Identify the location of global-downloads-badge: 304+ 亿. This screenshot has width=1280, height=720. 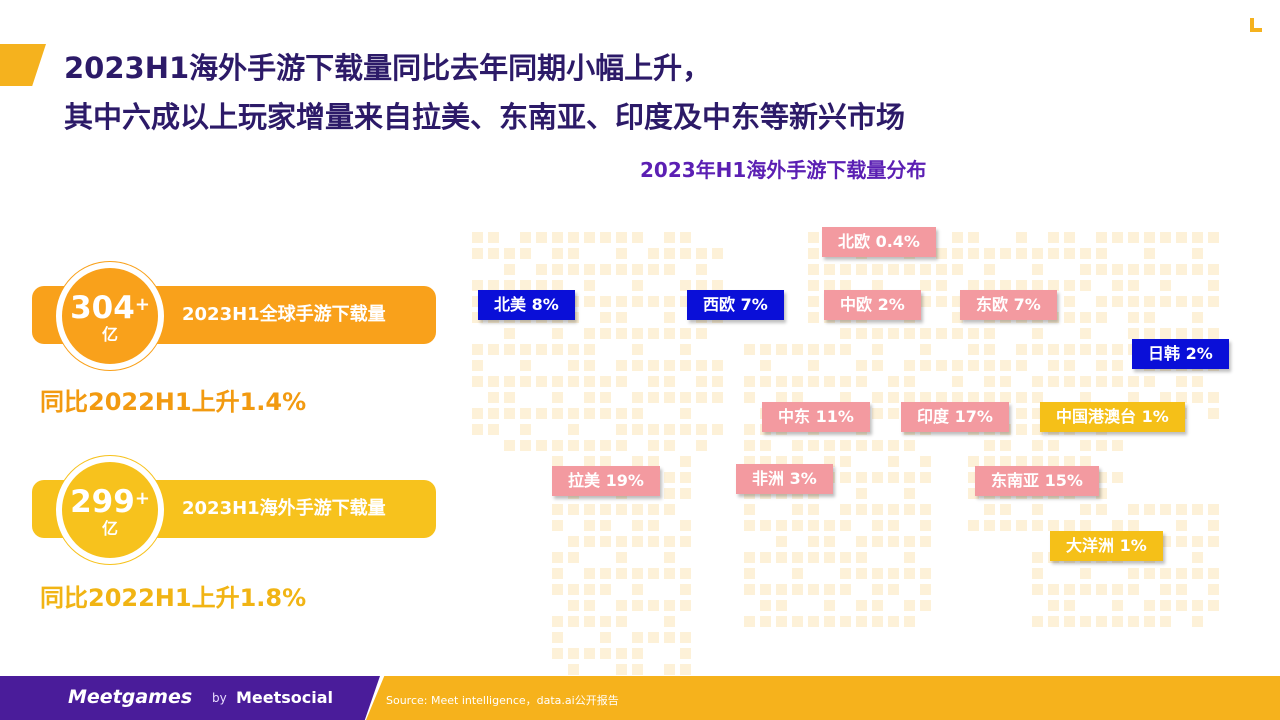
(110, 316).